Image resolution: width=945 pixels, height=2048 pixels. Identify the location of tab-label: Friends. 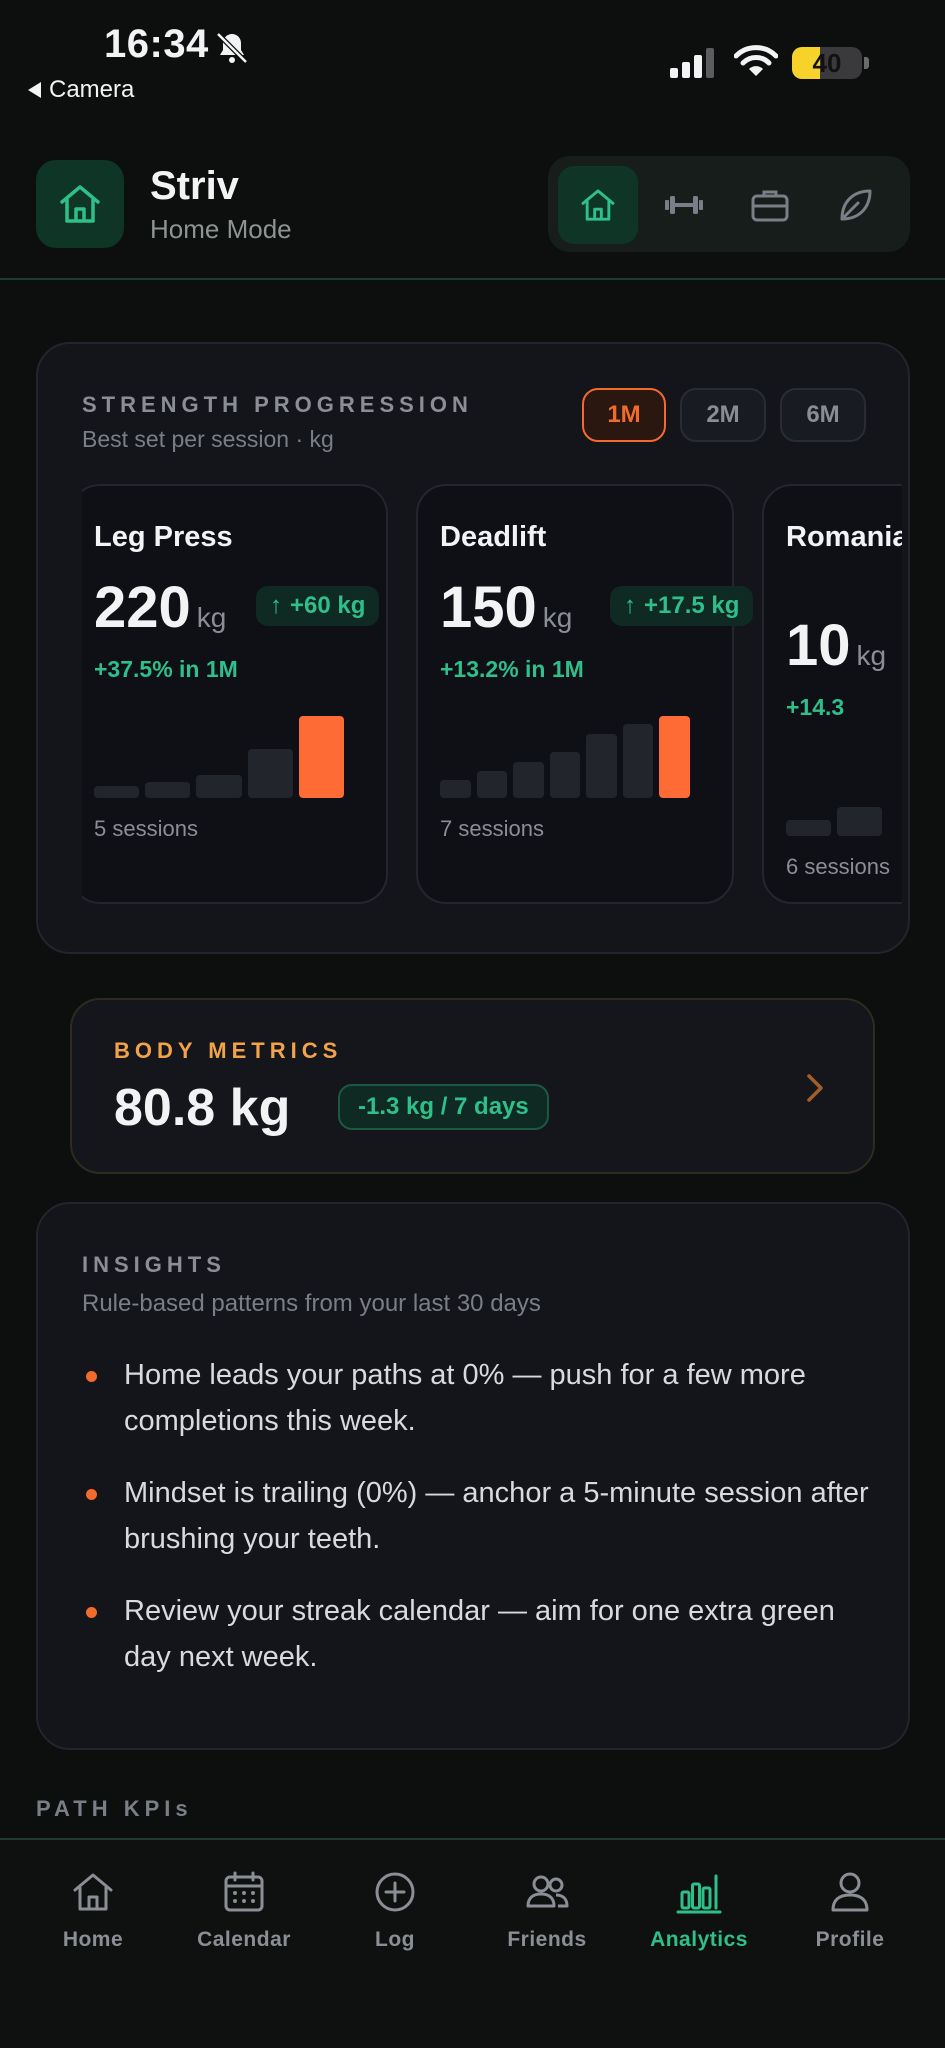
(547, 1939).